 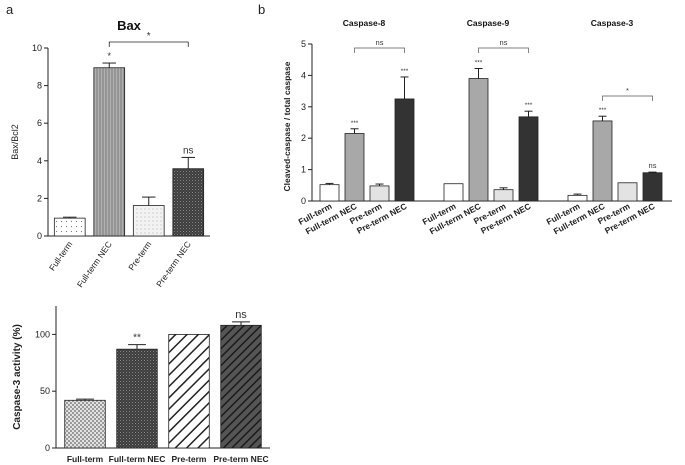 I want to click on group-title-0: Caspase-8, so click(x=364, y=23).